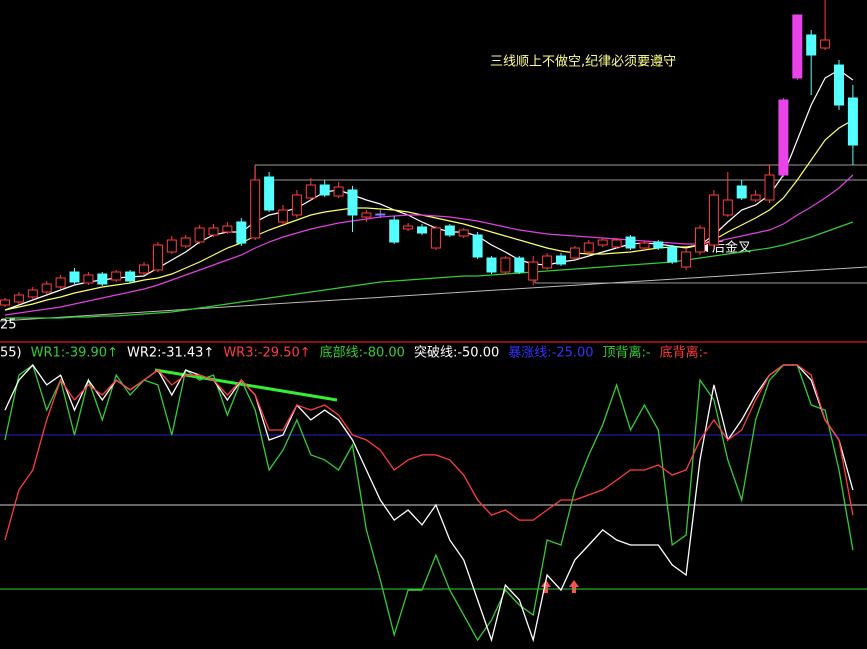 This screenshot has width=867, height=649. Describe the element at coordinates (362, 353) in the screenshot. I see `header-item: 底部线:-80.00` at that location.